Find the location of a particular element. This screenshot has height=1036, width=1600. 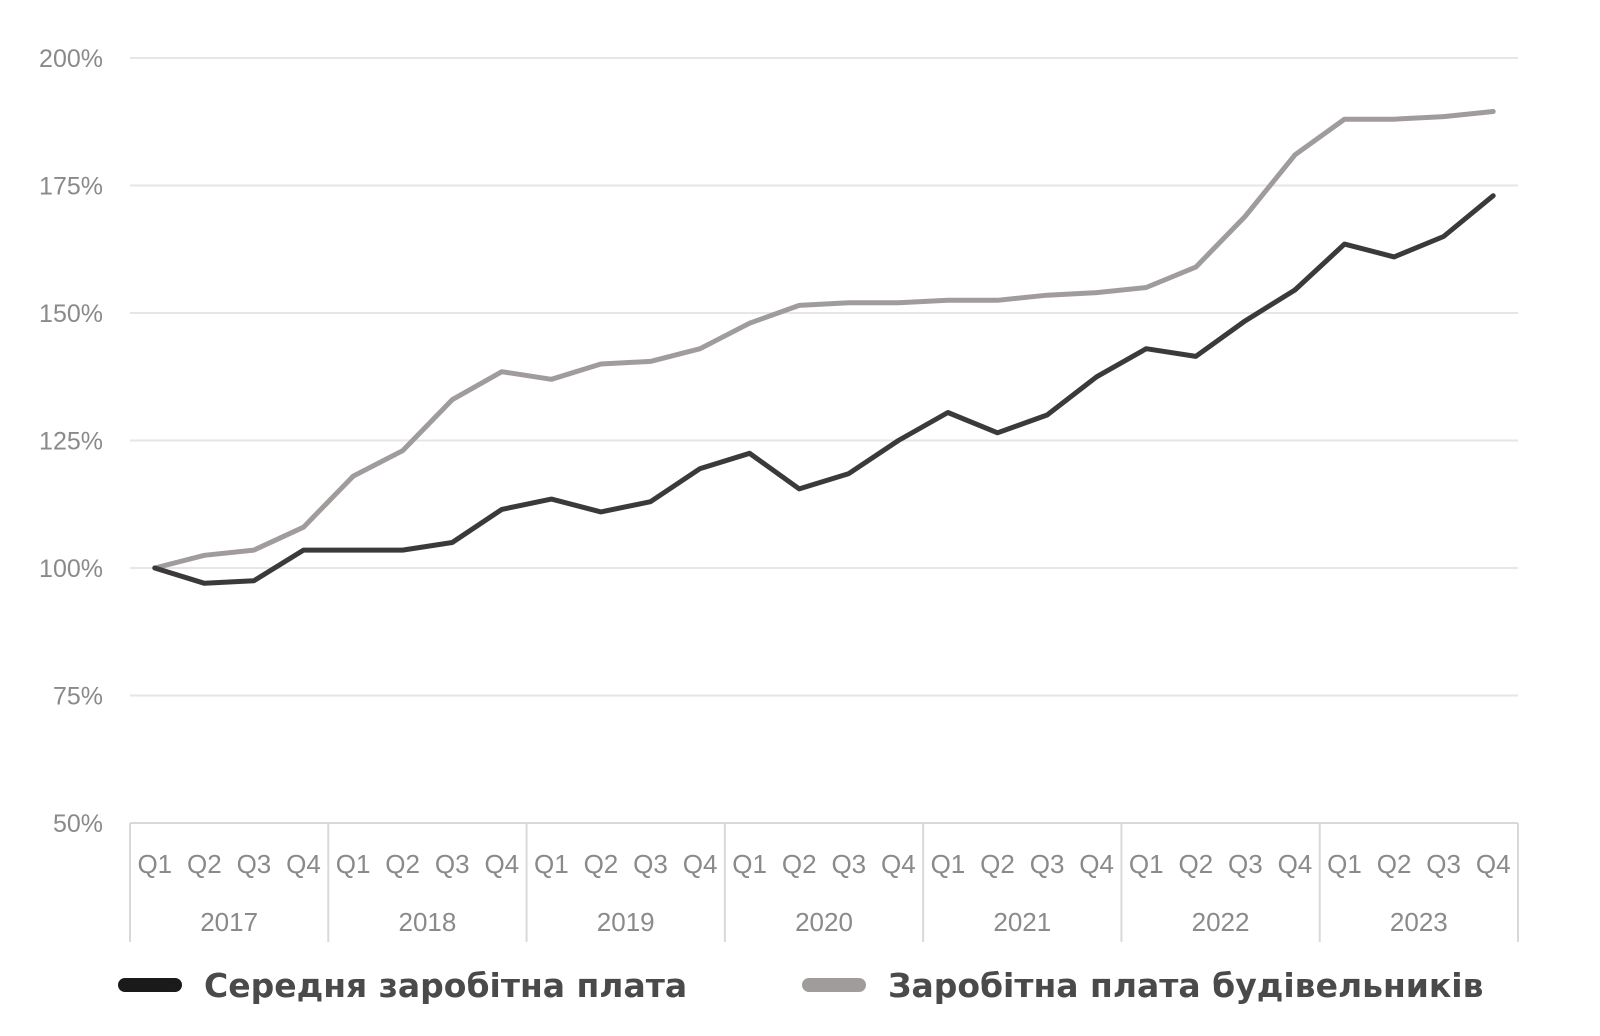

x-tick-label-year: 2019 is located at coordinates (626, 922).